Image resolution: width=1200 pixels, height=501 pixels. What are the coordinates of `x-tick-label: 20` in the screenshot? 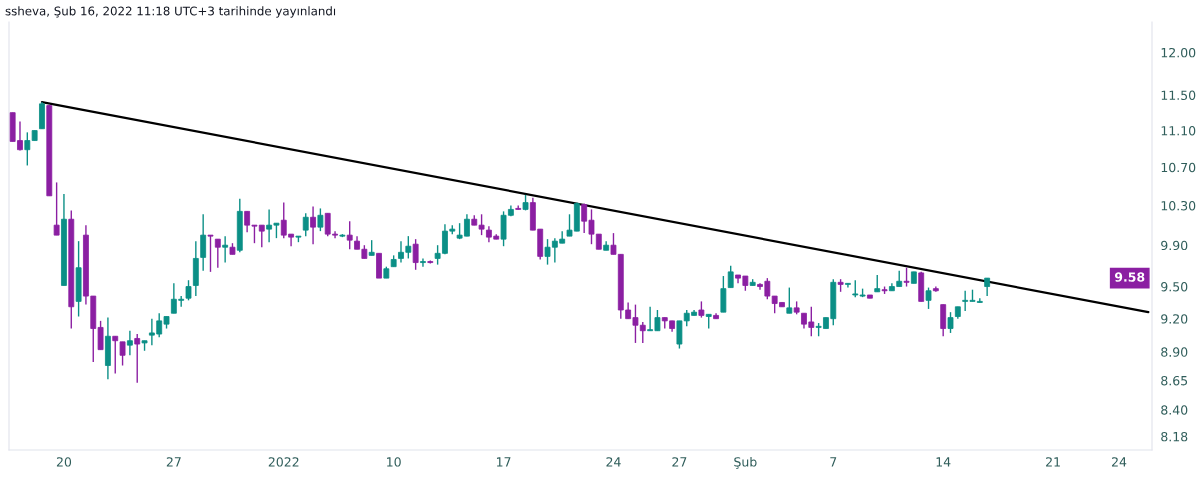 It's located at (64, 462).